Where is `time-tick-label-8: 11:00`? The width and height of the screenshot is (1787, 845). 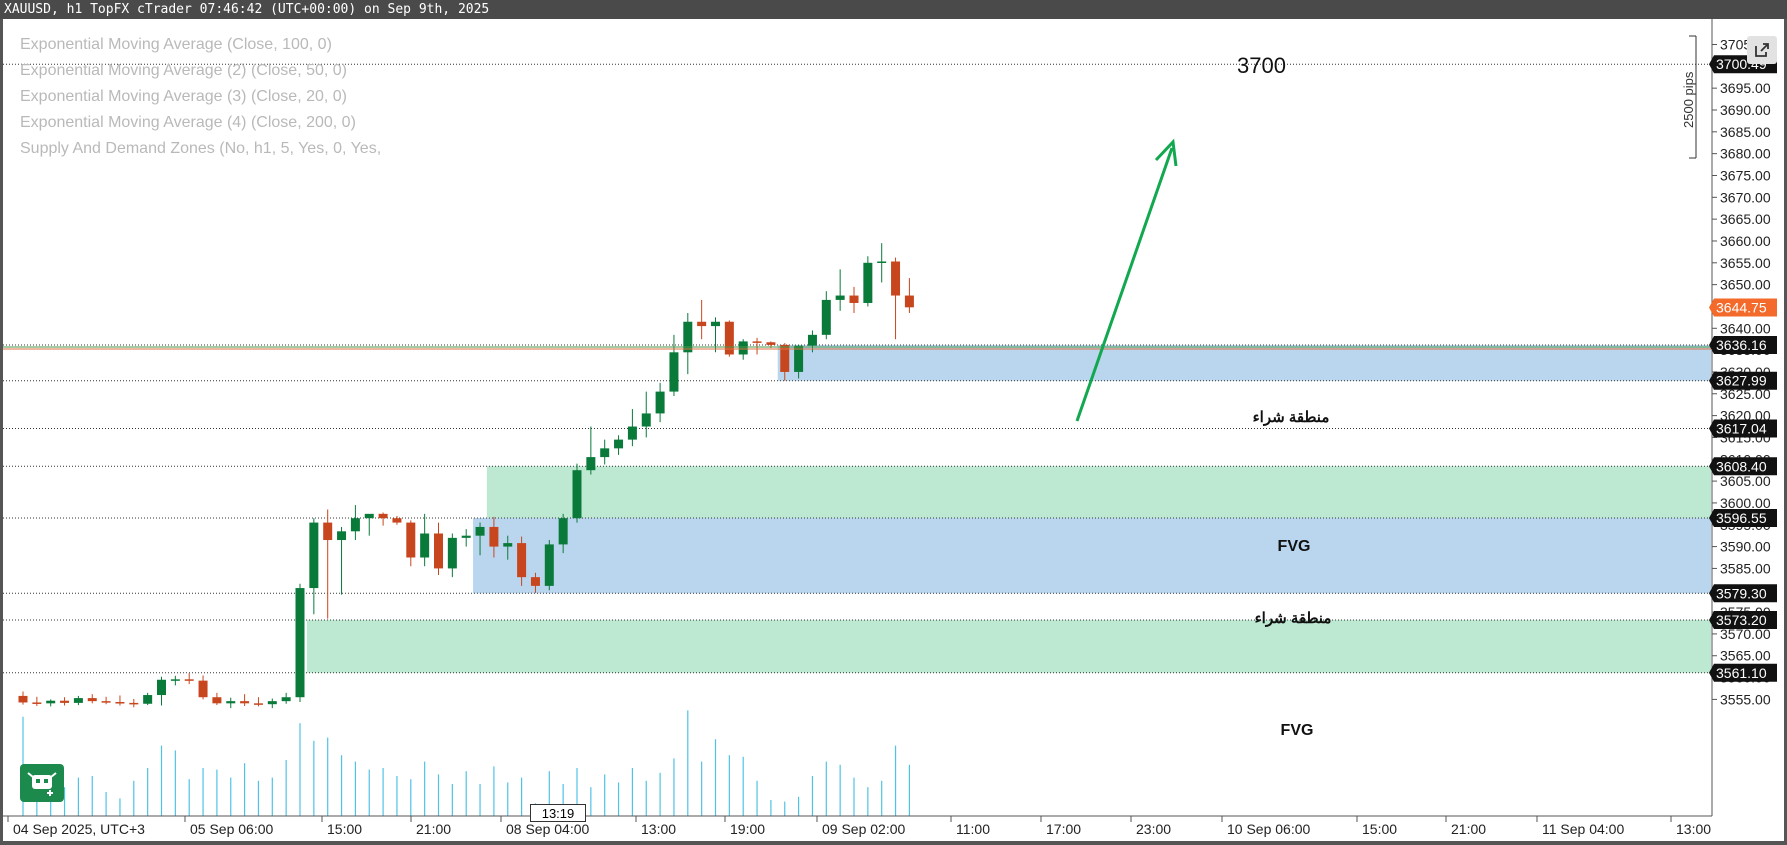 time-tick-label-8: 11:00 is located at coordinates (973, 829).